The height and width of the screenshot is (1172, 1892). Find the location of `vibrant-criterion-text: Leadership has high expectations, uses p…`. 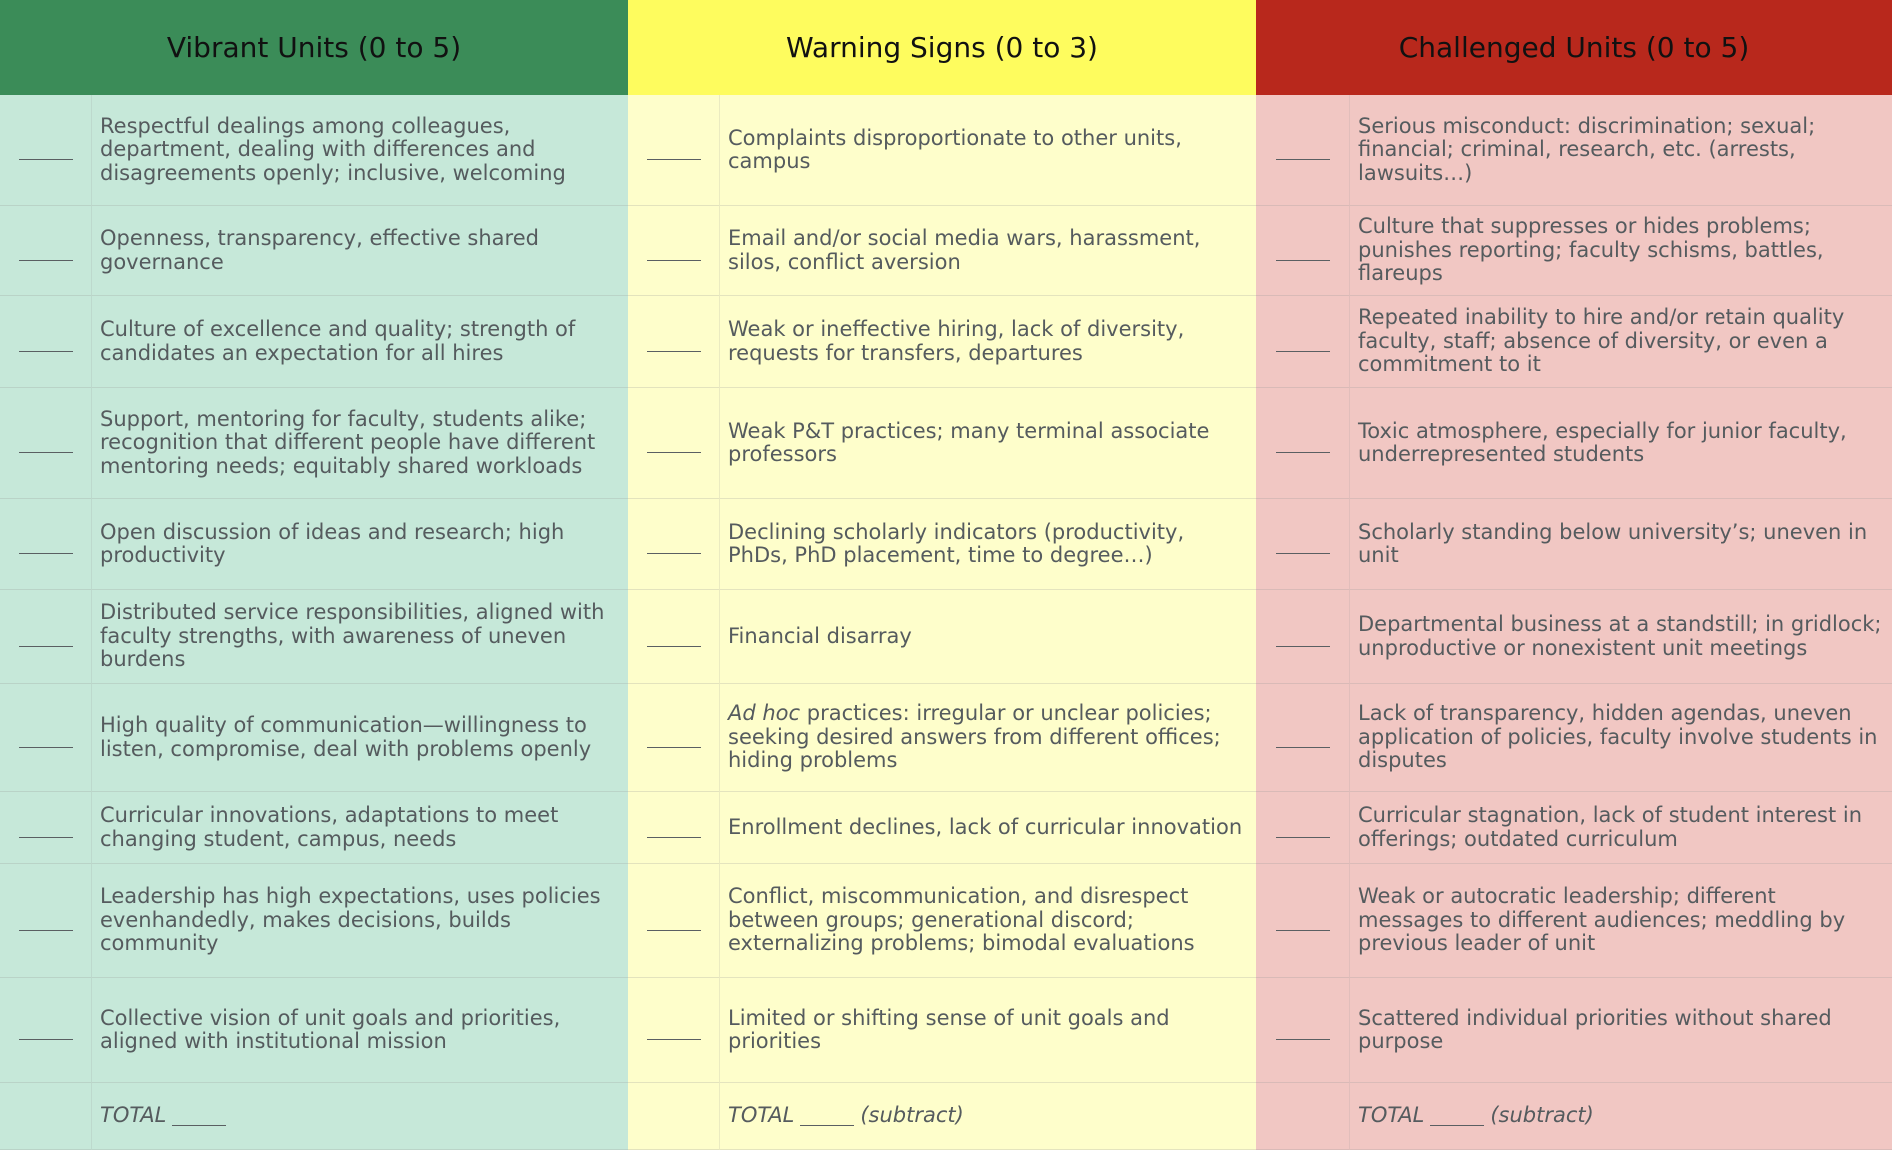

vibrant-criterion-text: Leadership has high expectations, uses p… is located at coordinates (360, 921).